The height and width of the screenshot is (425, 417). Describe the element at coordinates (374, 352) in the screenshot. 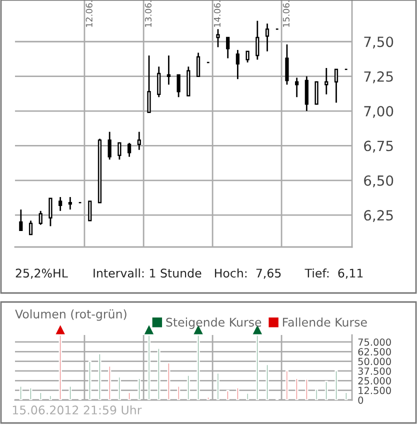

I see `y-tick-label: 62.500` at that location.